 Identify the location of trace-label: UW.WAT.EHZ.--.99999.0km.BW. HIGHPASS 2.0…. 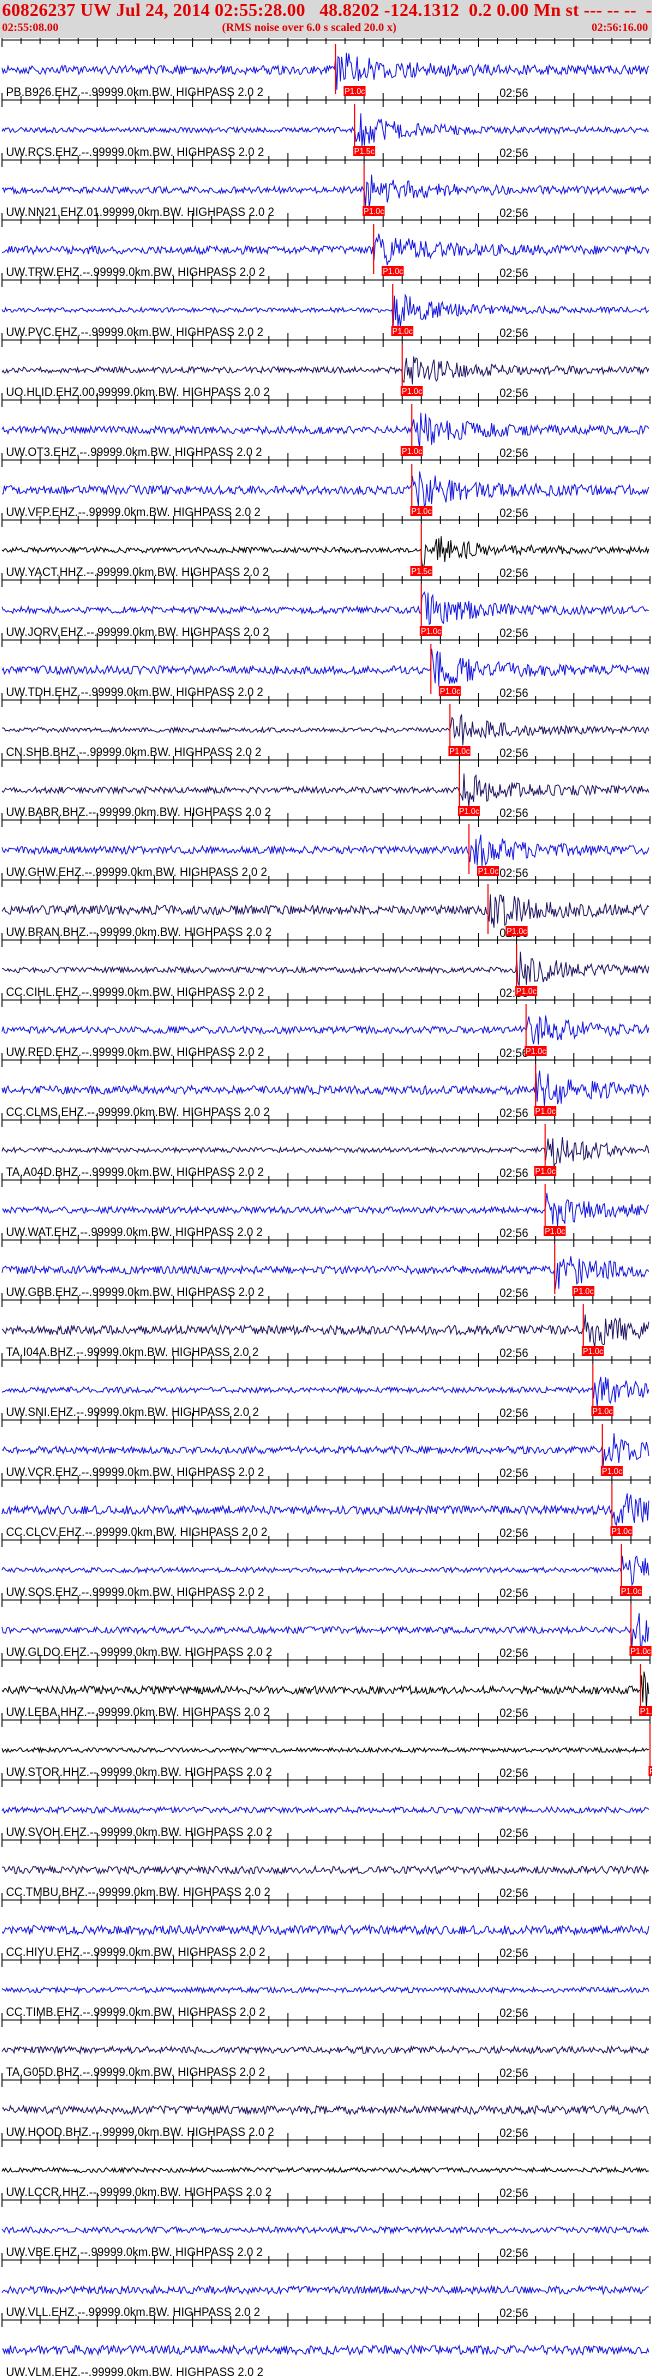
(134, 1233).